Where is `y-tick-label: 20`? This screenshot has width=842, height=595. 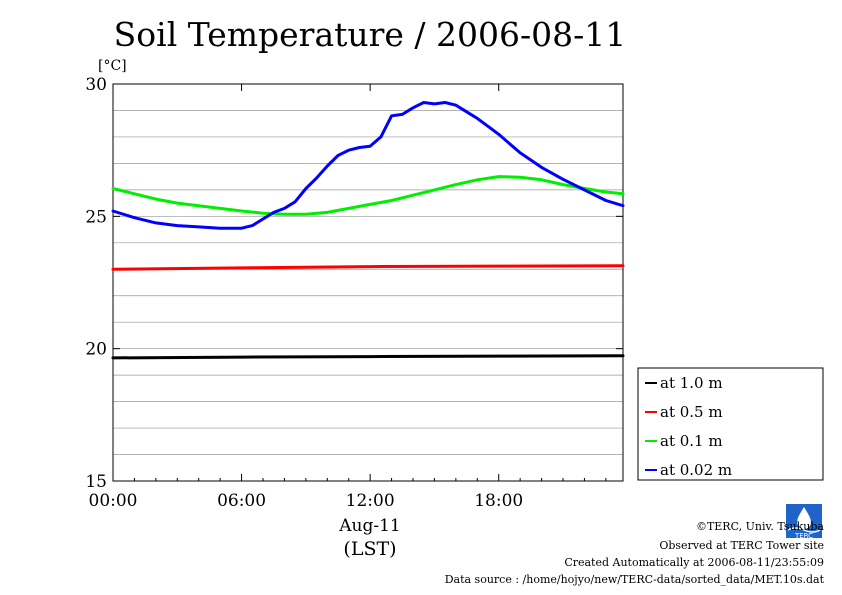
y-tick-label: 20 is located at coordinates (96, 350).